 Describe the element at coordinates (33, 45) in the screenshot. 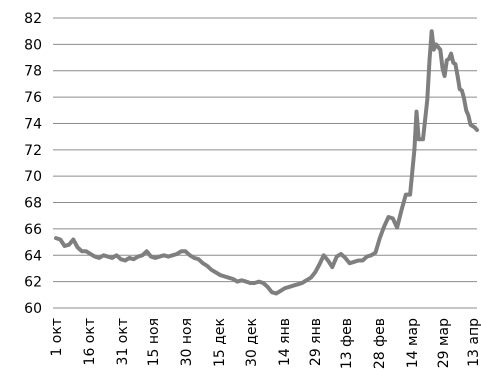

I see `y-tick-label: 80` at that location.